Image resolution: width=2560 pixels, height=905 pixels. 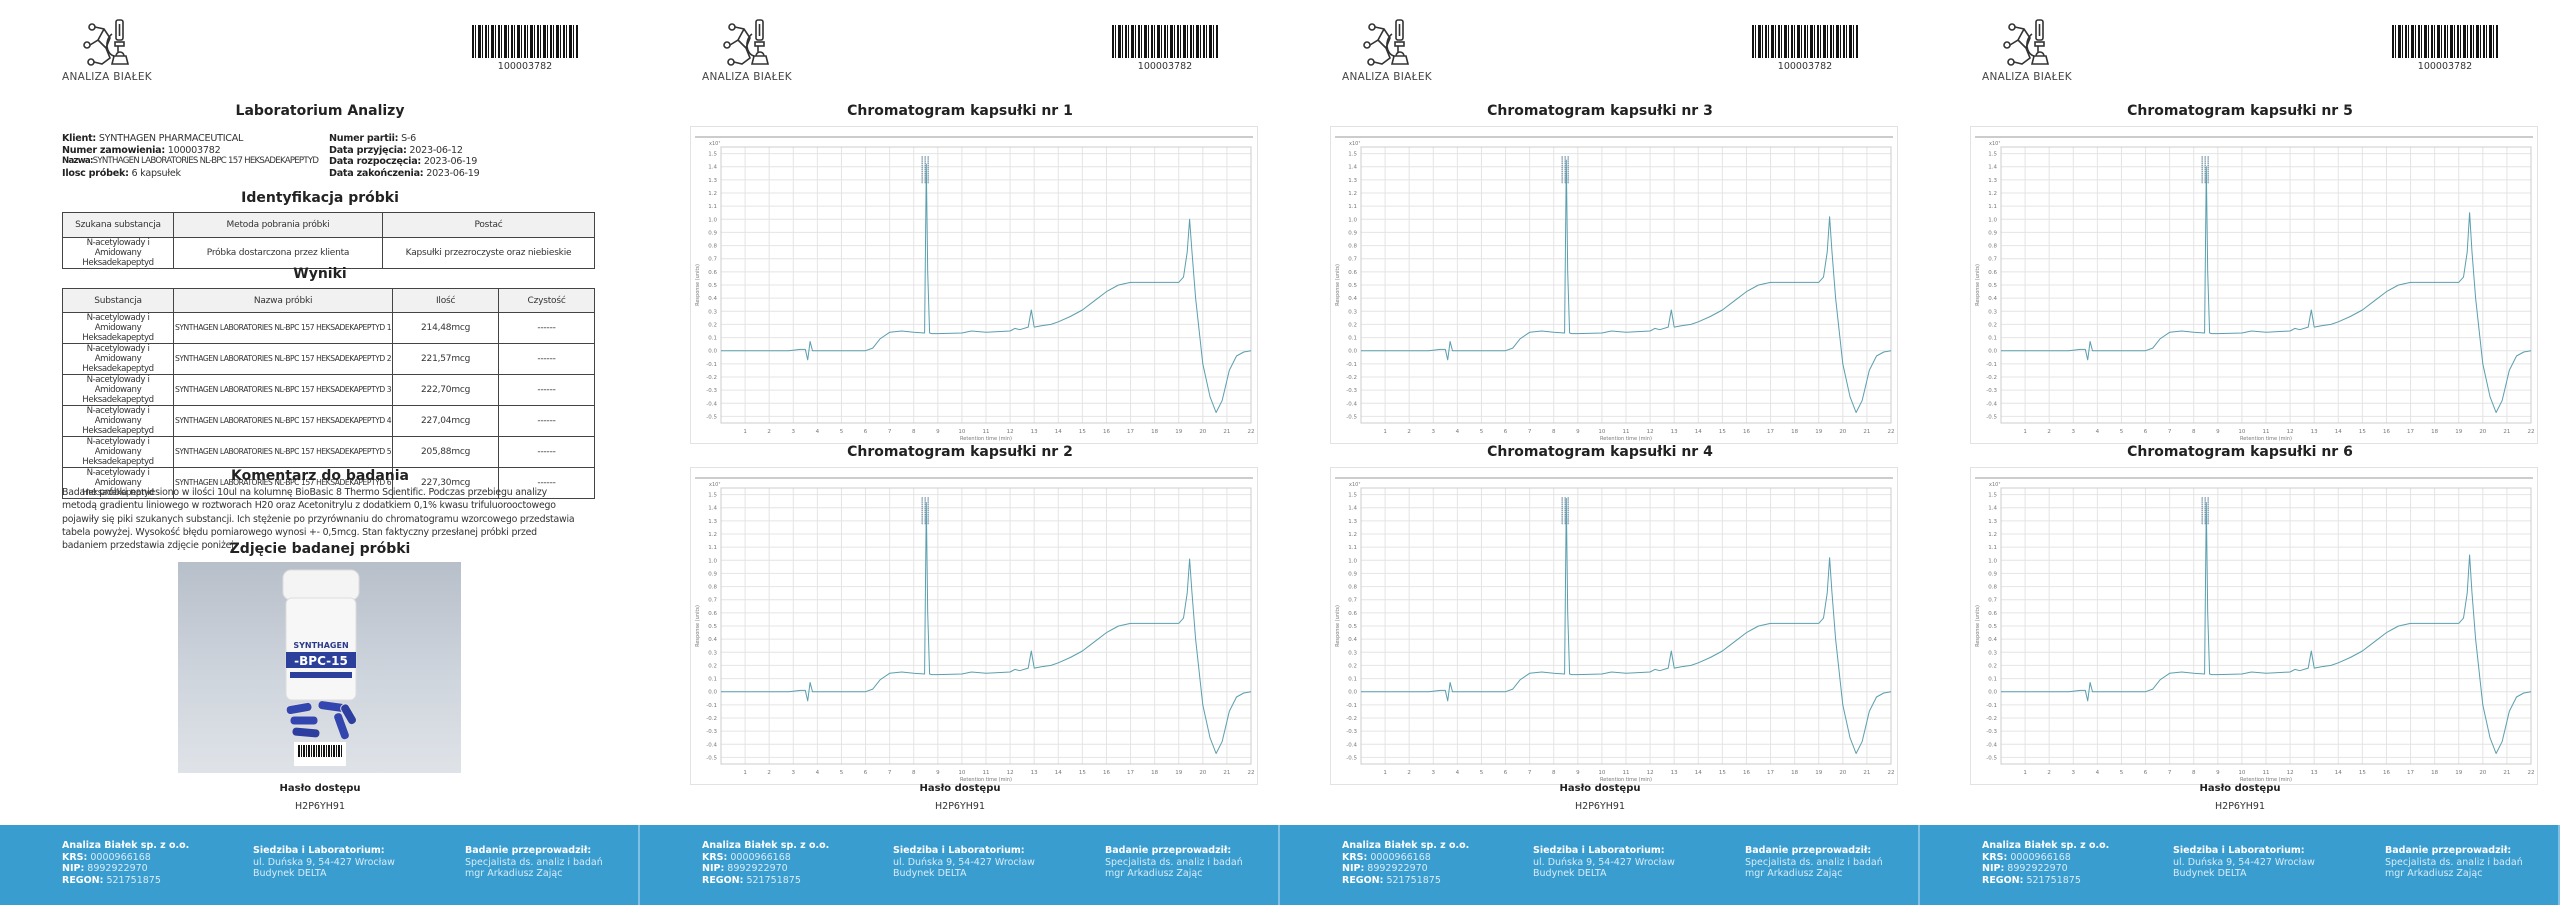 I want to click on y-tick-label: -0.4, so click(x=711, y=745).